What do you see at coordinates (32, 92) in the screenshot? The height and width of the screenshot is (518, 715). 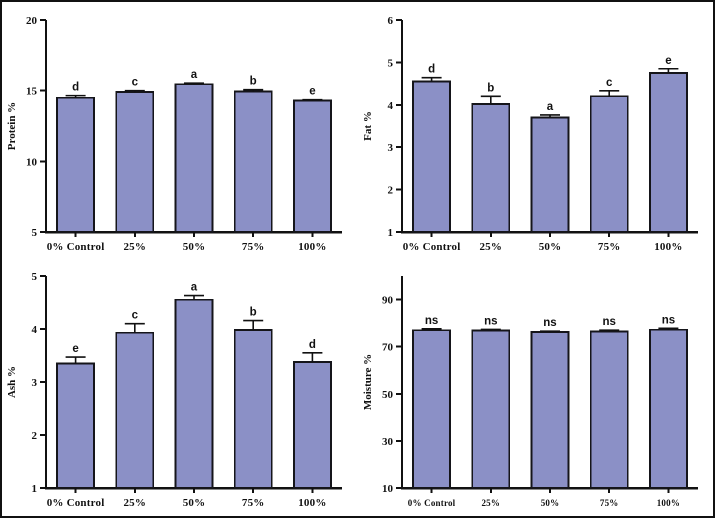 I see `y-tick-label: 15` at bounding box center [32, 92].